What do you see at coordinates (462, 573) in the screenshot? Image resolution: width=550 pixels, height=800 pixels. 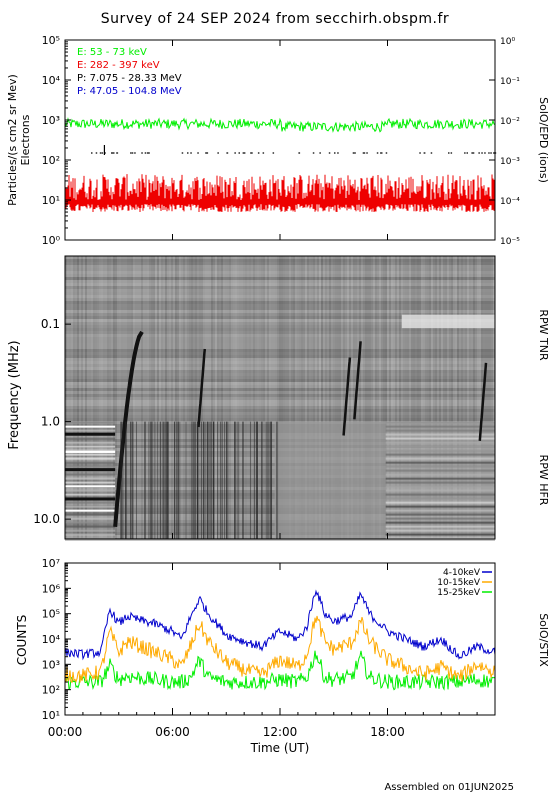 I see `stix-legend-label: 4-10keV` at bounding box center [462, 573].